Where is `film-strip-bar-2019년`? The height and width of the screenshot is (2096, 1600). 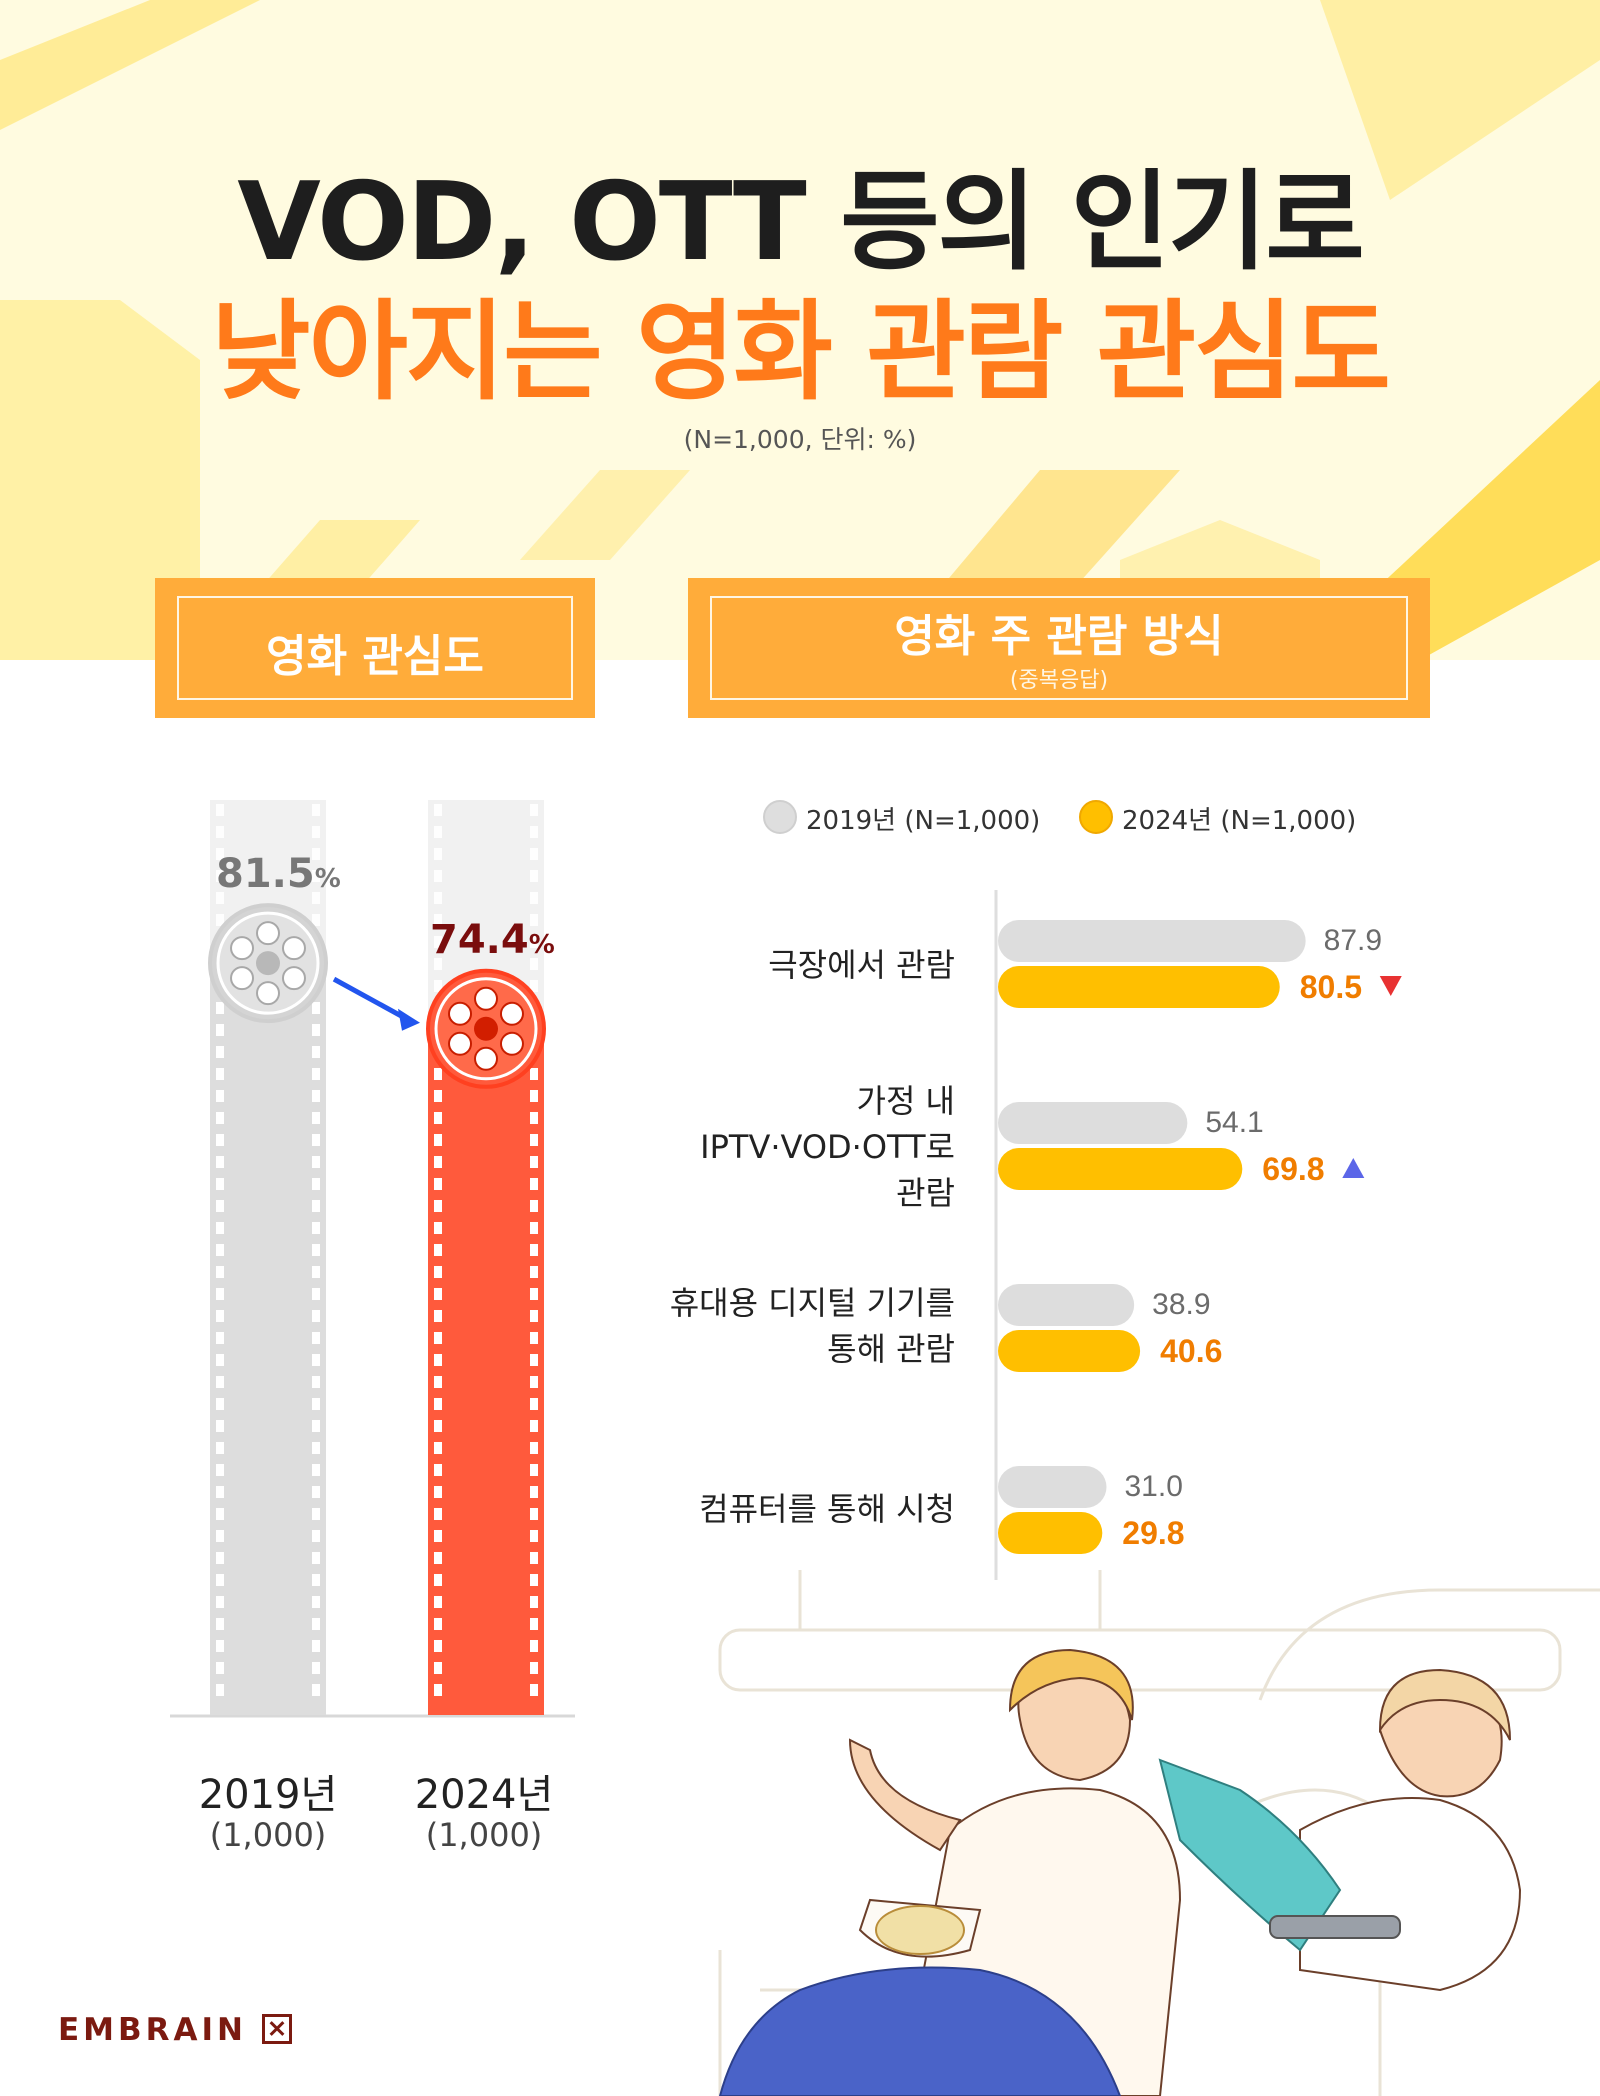 film-strip-bar-2019년 is located at coordinates (268, 1338).